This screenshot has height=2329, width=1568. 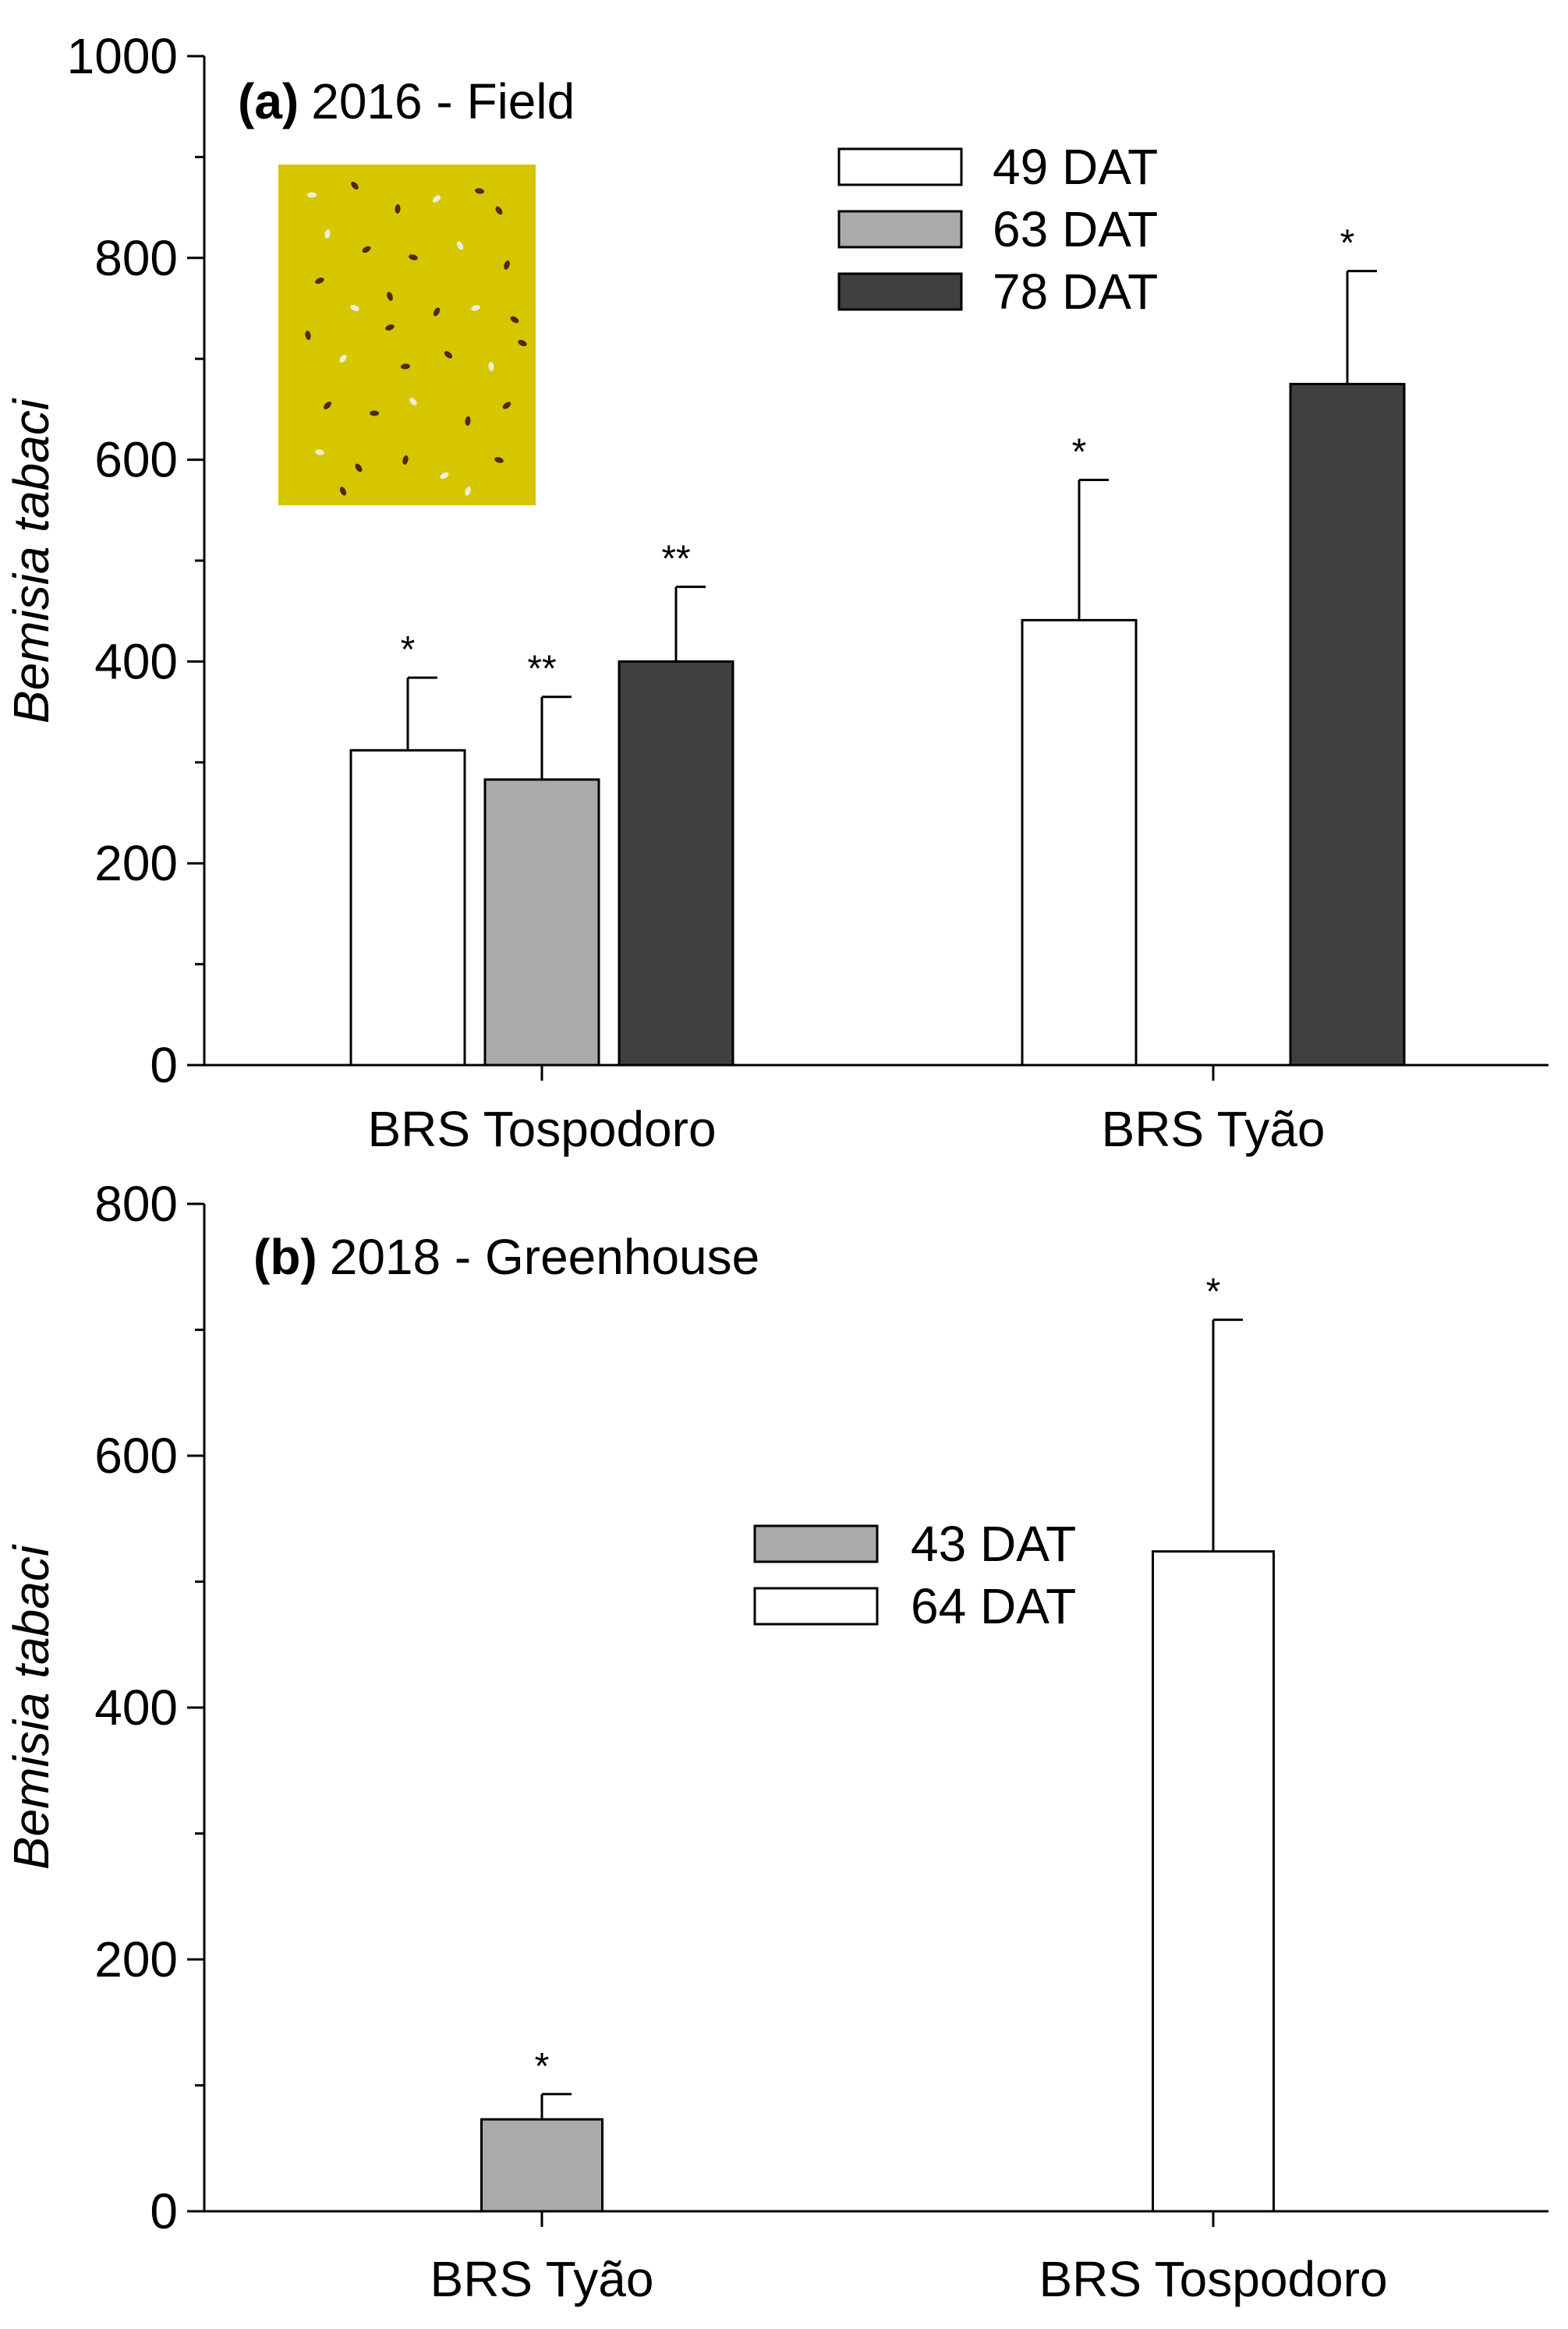 I want to click on panel-a-title: 2016 - Field, so click(x=443, y=101).